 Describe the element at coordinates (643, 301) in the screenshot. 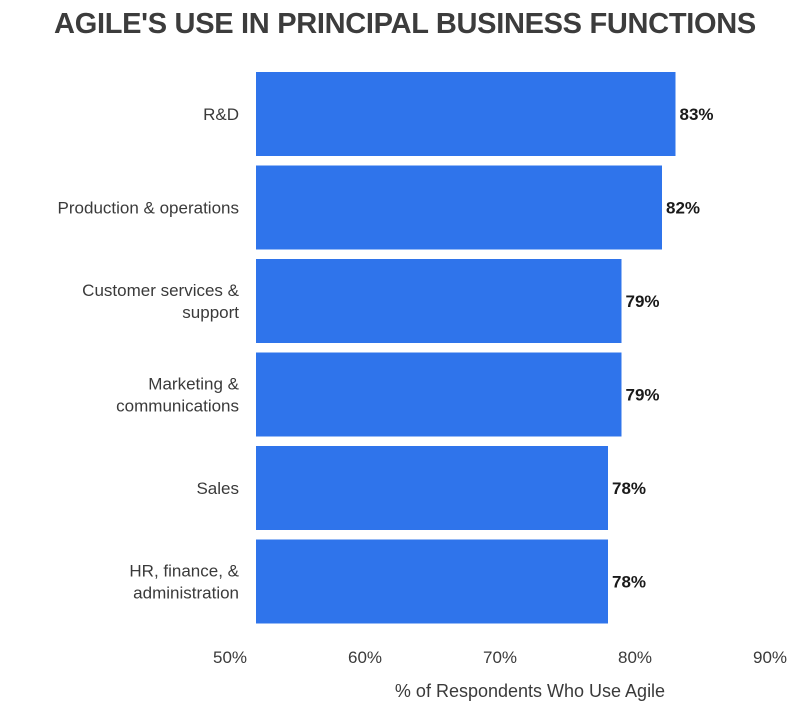

I see `value-label-3: 79%` at that location.